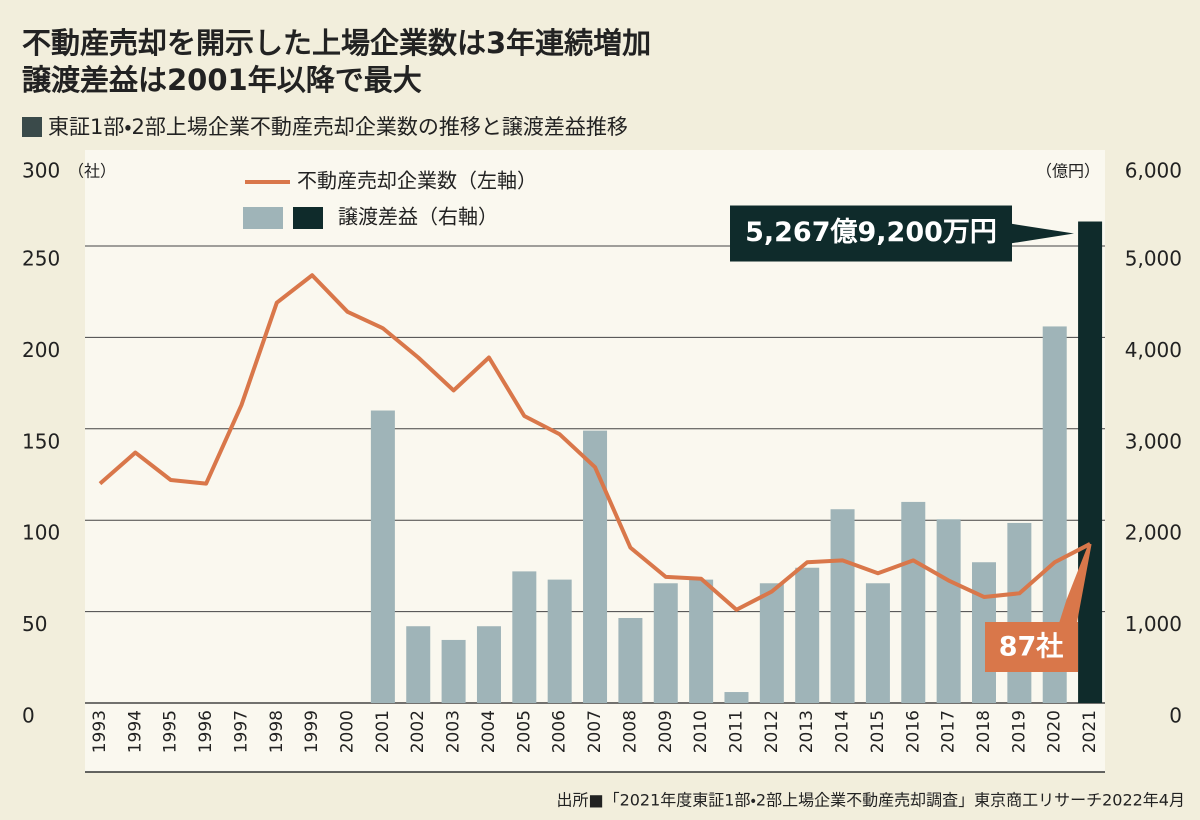 The image size is (1200, 820). What do you see at coordinates (312, 731) in the screenshot?
I see `x-tick-label: 1999` at bounding box center [312, 731].